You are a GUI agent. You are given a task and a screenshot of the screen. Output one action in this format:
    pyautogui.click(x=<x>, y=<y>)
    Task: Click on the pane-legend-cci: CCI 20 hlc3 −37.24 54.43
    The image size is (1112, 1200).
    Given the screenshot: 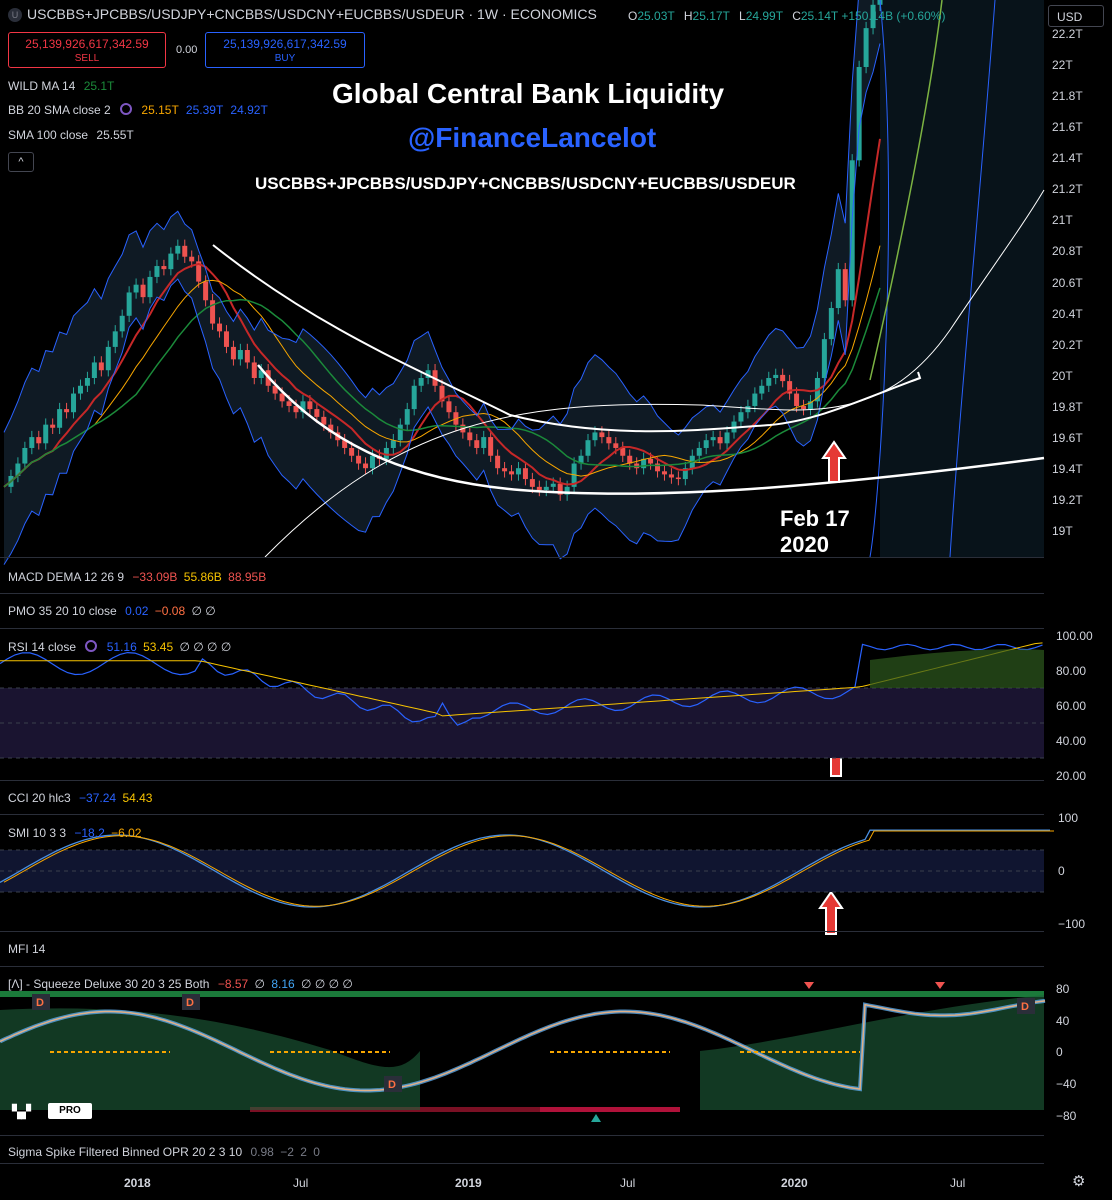 What is the action you would take?
    pyautogui.click(x=80, y=798)
    